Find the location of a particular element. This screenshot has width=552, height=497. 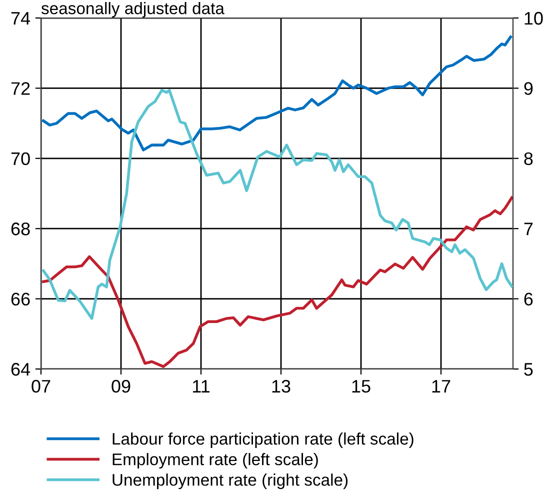

y-tick-label: 64 is located at coordinates (20, 369).